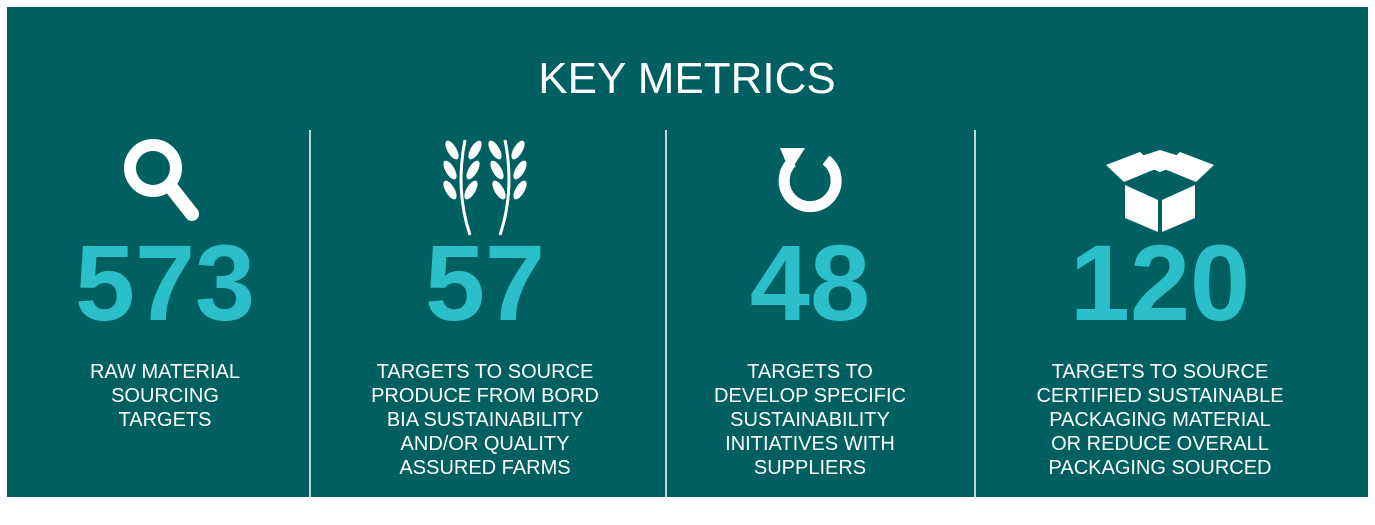  Describe the element at coordinates (810, 282) in the screenshot. I see `metric-value: 48` at that location.